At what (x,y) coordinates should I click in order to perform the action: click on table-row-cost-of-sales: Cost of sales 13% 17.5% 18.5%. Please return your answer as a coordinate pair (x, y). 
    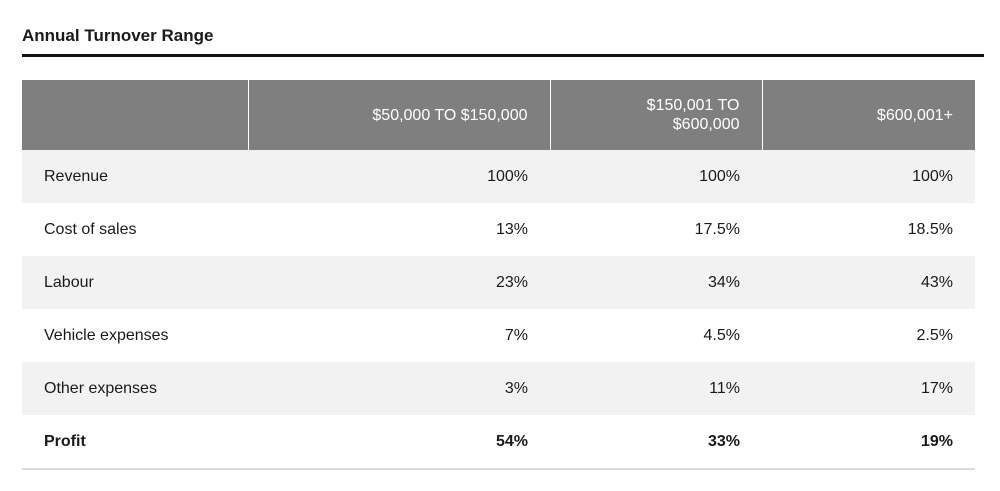
    Looking at the image, I should click on (498, 229).